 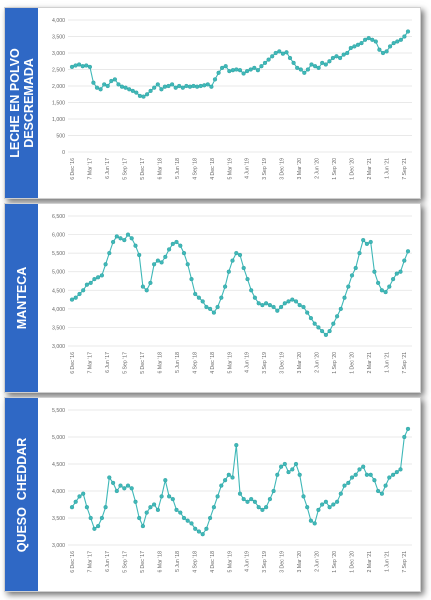 I want to click on x-tick-label: 3 Dec '19, so click(x=283, y=363).